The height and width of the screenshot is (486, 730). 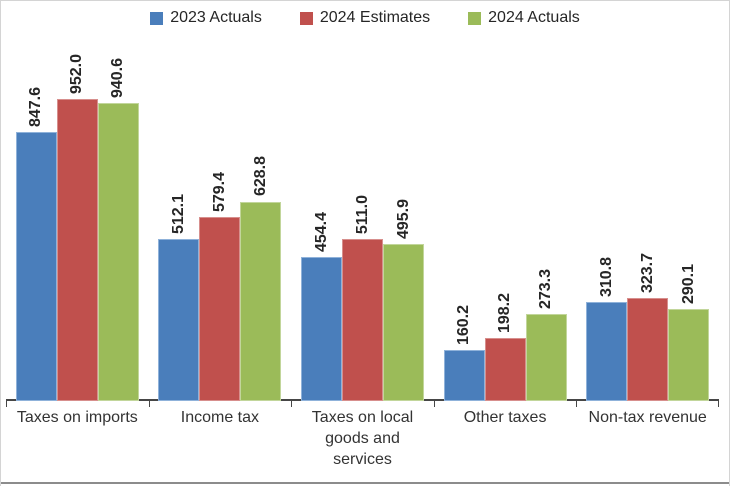 I want to click on chart-legend: 2023 Actuals 2024 Estimates 2024 Actuals, so click(x=365, y=18).